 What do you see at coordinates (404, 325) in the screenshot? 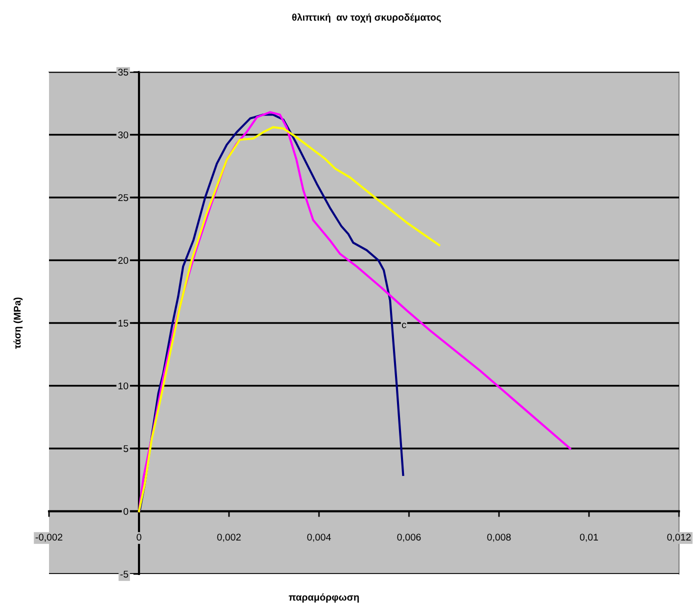
I see `annotation: c` at bounding box center [404, 325].